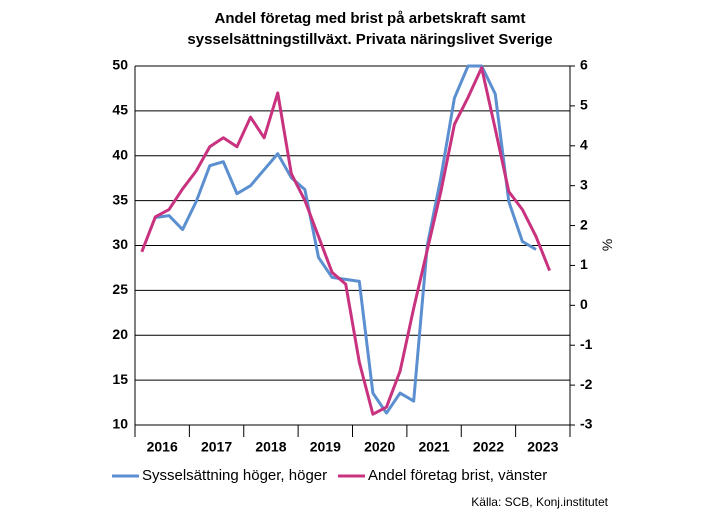  I want to click on y-tick-label: 25, so click(120, 289).